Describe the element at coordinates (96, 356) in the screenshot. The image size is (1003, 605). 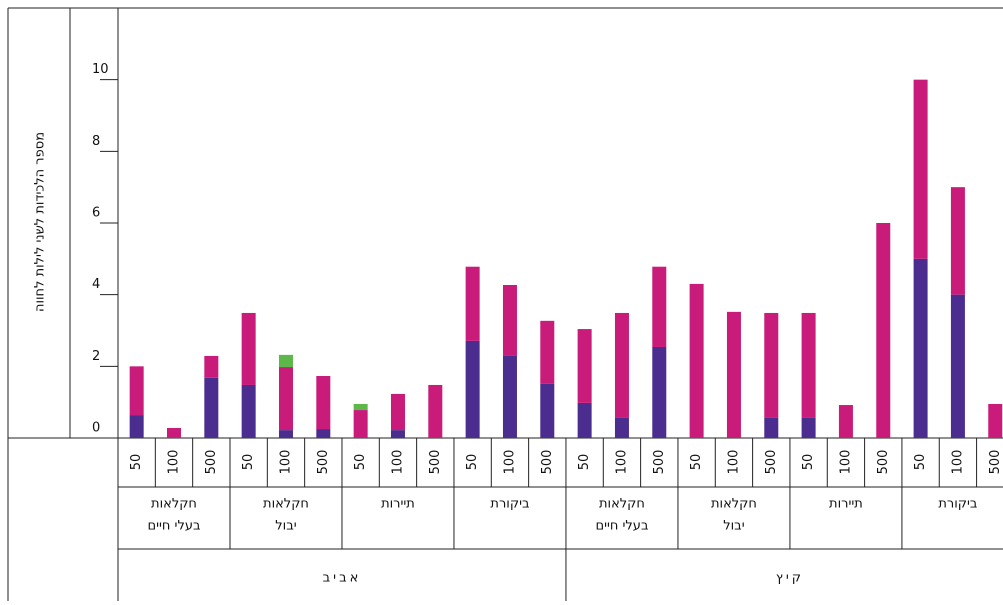
I see `y-tick-label: 2` at that location.